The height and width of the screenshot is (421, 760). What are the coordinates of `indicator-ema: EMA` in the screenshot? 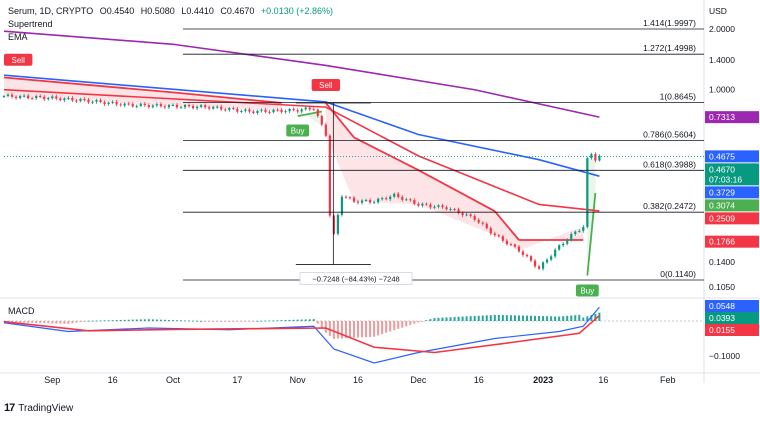 It's located at (18, 37).